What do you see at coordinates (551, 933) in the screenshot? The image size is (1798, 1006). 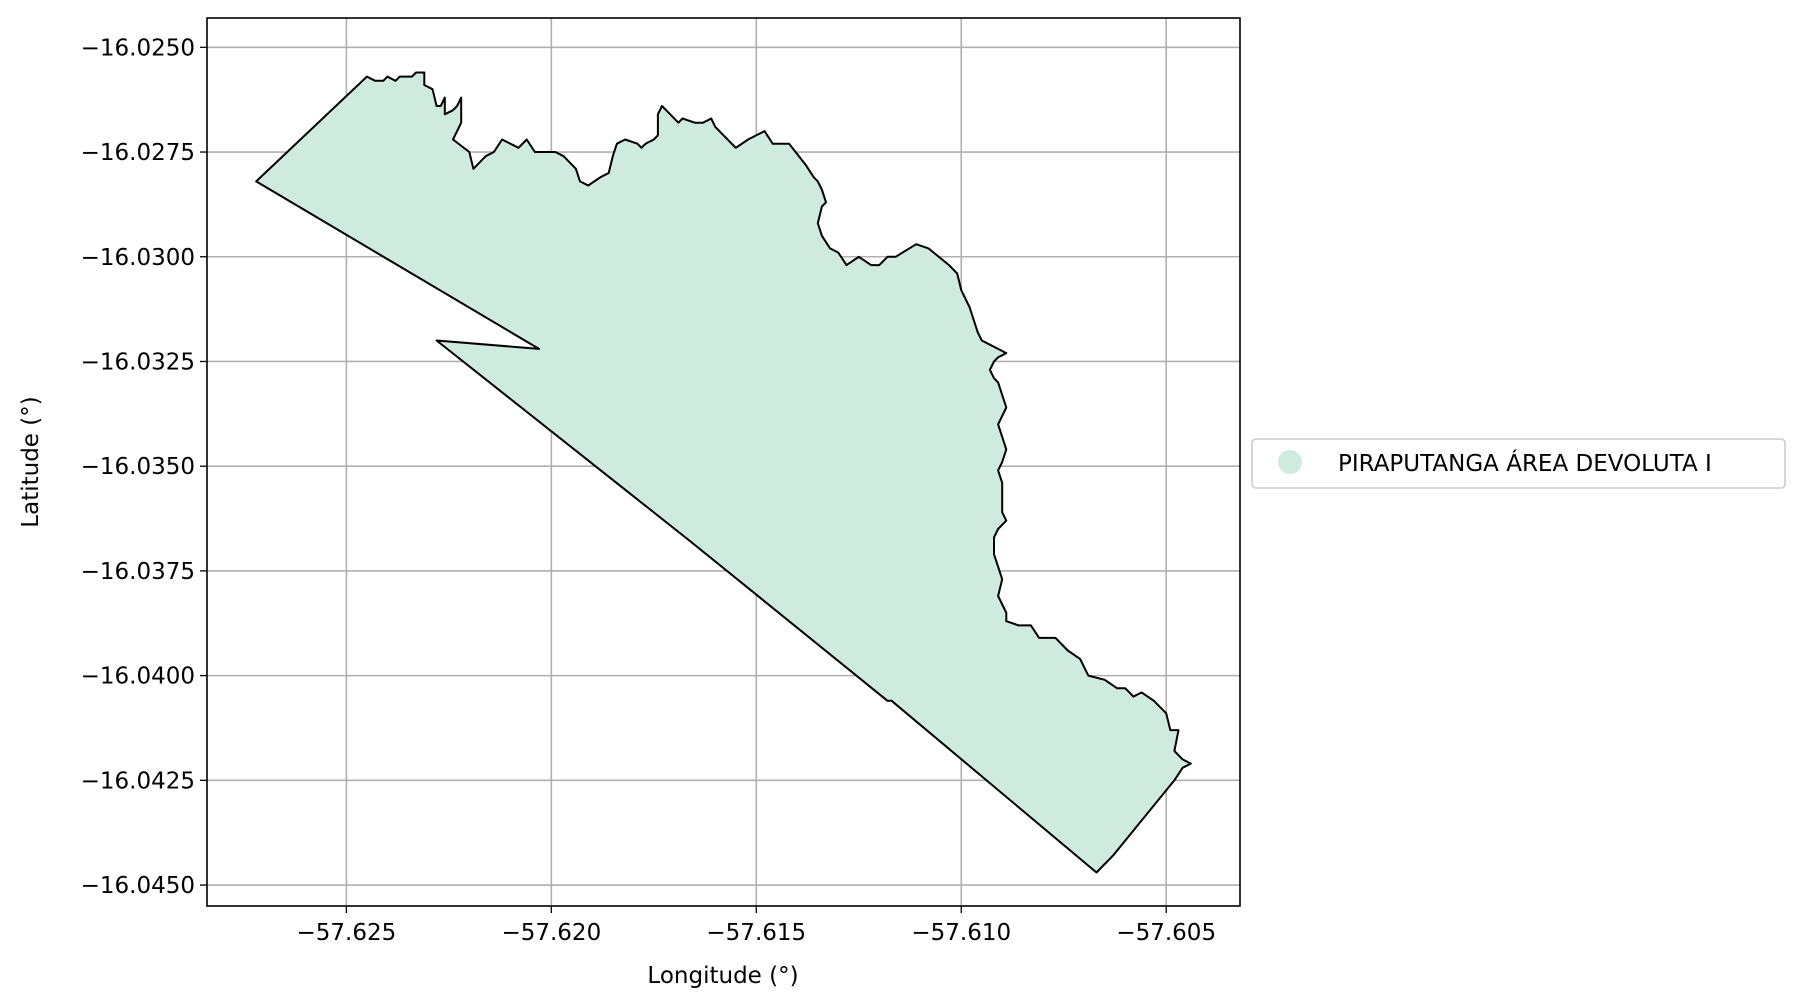 I see `x-tick-label: −57.620` at bounding box center [551, 933].